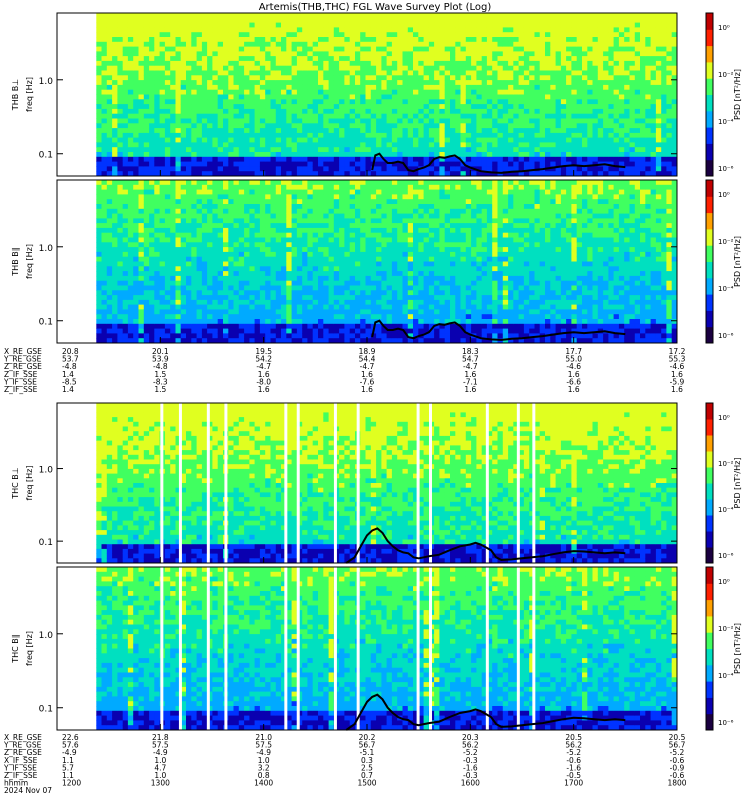  Describe the element at coordinates (498, 163) in the screenshot. I see `cutoff-trace` at that location.